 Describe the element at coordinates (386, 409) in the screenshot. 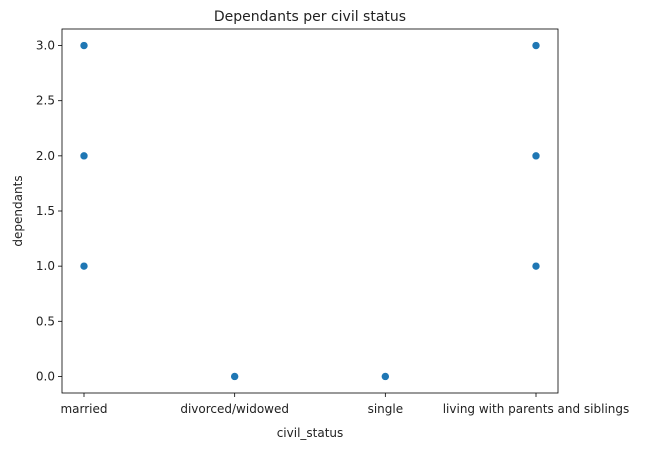

I see `x-tick-label: single` at that location.